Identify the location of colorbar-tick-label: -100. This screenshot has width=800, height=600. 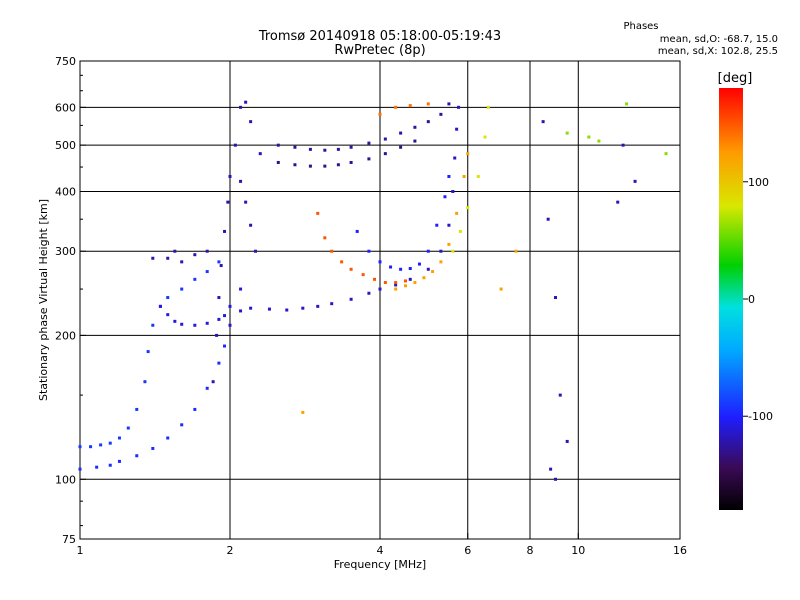
(760, 416).